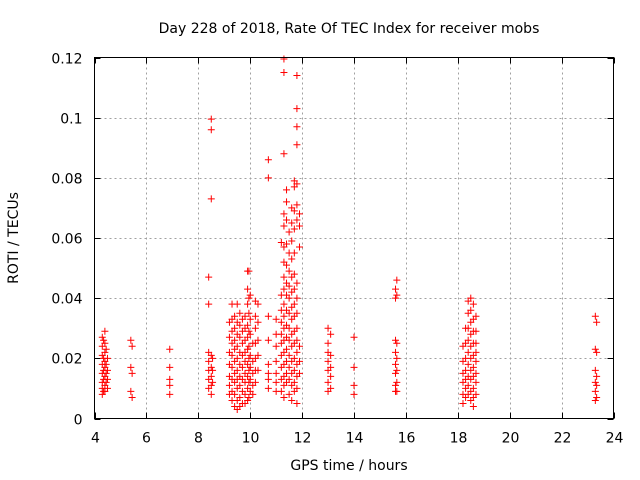 The image size is (640, 480). Describe the element at coordinates (66, 180) in the screenshot. I see `y-tick-label: 0.08` at that location.